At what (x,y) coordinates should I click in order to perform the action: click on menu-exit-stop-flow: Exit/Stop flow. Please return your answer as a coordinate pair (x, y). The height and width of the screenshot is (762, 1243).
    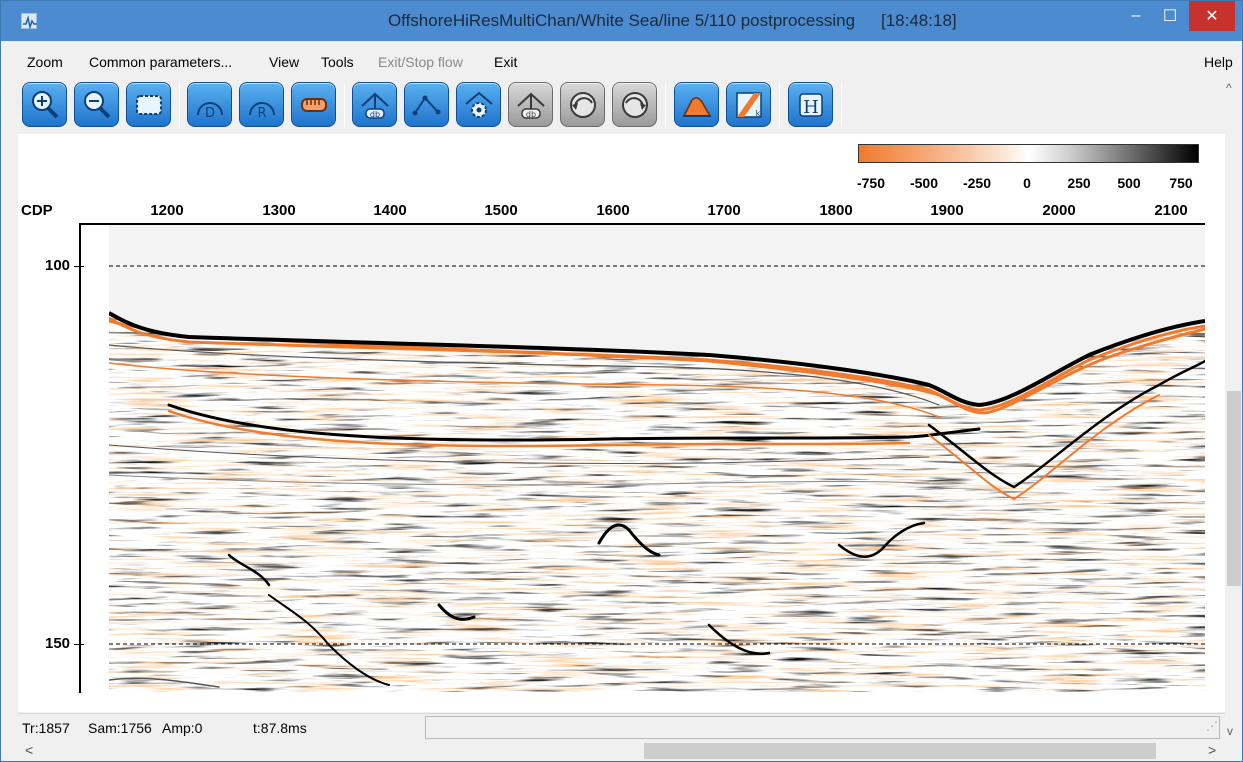
    Looking at the image, I should click on (420, 62).